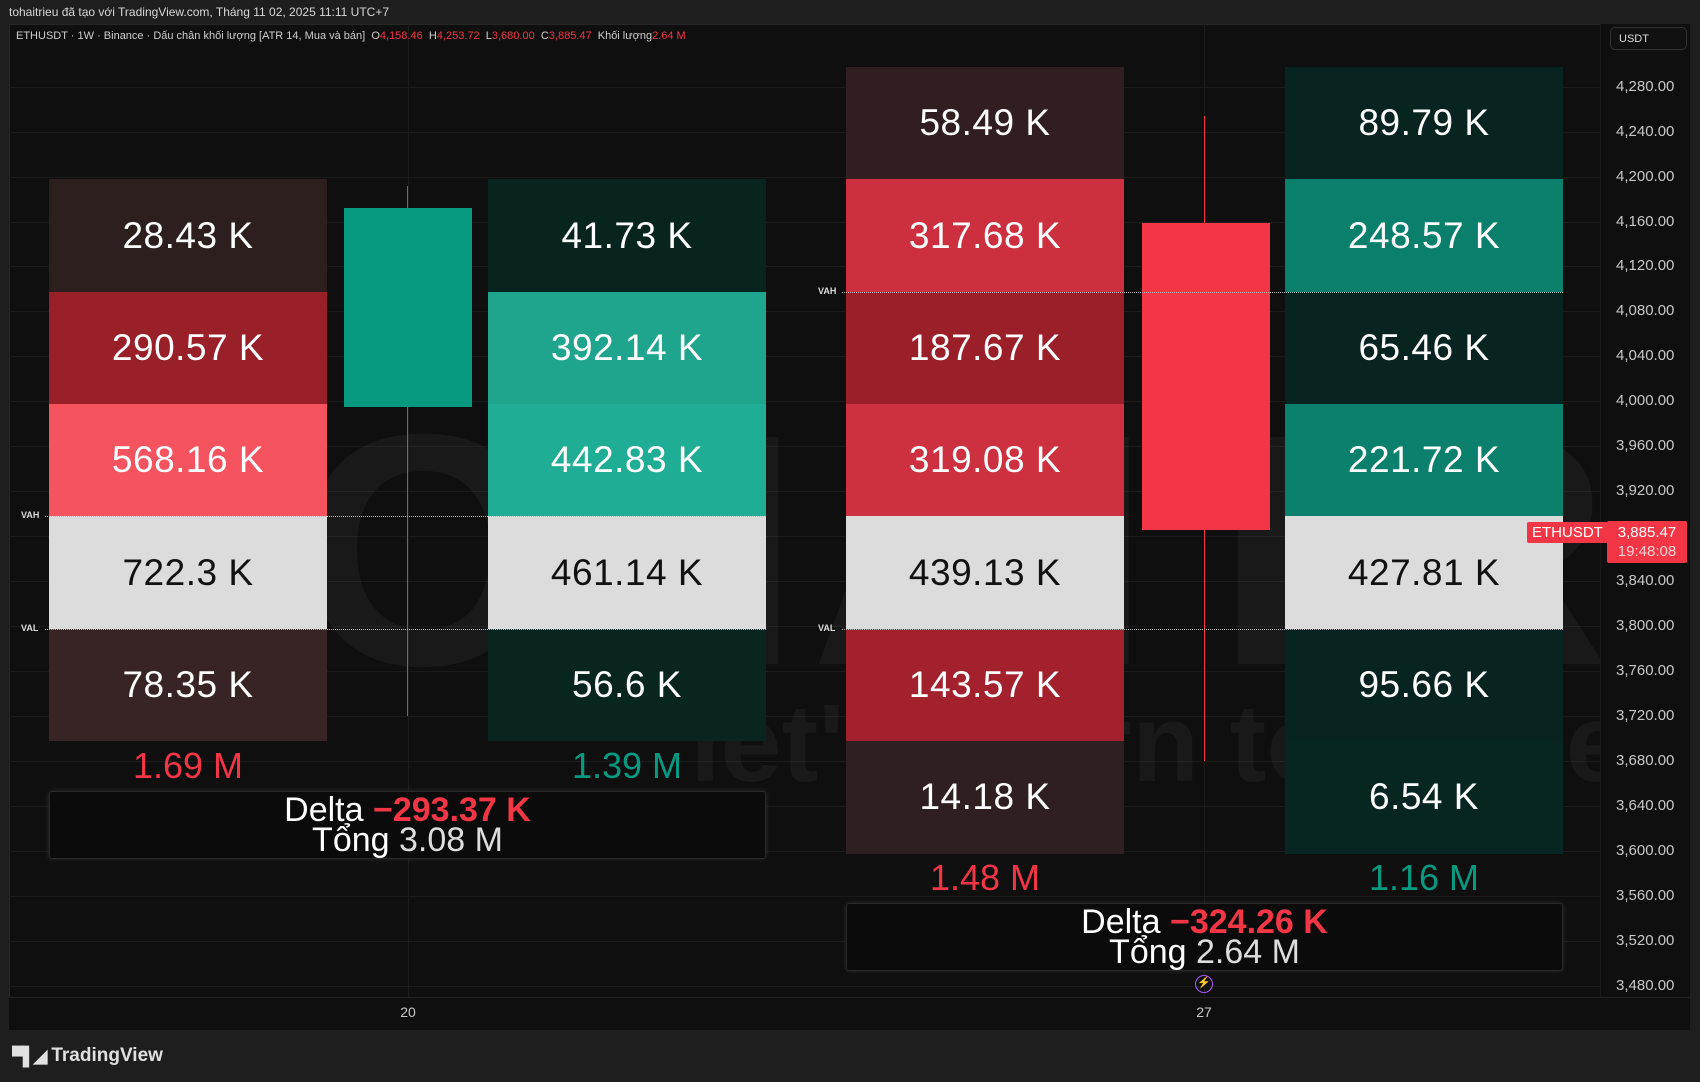 The width and height of the screenshot is (1700, 1082). I want to click on delta-box: Delta −324.26 K Tổng 2.64 M, so click(1204, 937).